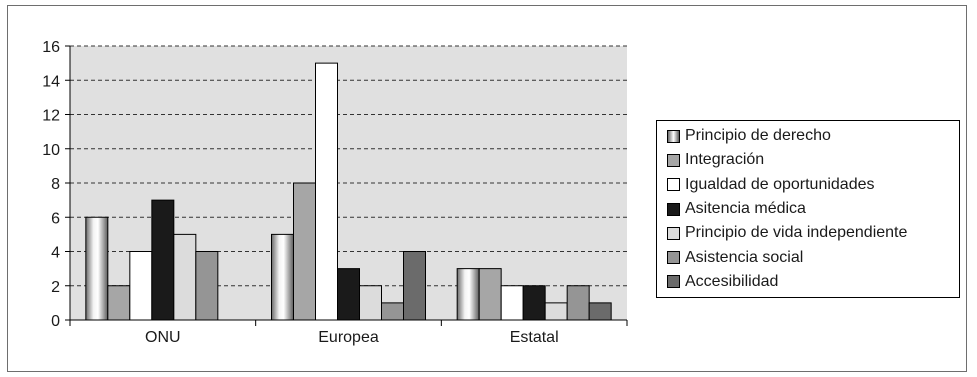  What do you see at coordinates (55, 218) in the screenshot?
I see `y-tick-label: 6` at bounding box center [55, 218].